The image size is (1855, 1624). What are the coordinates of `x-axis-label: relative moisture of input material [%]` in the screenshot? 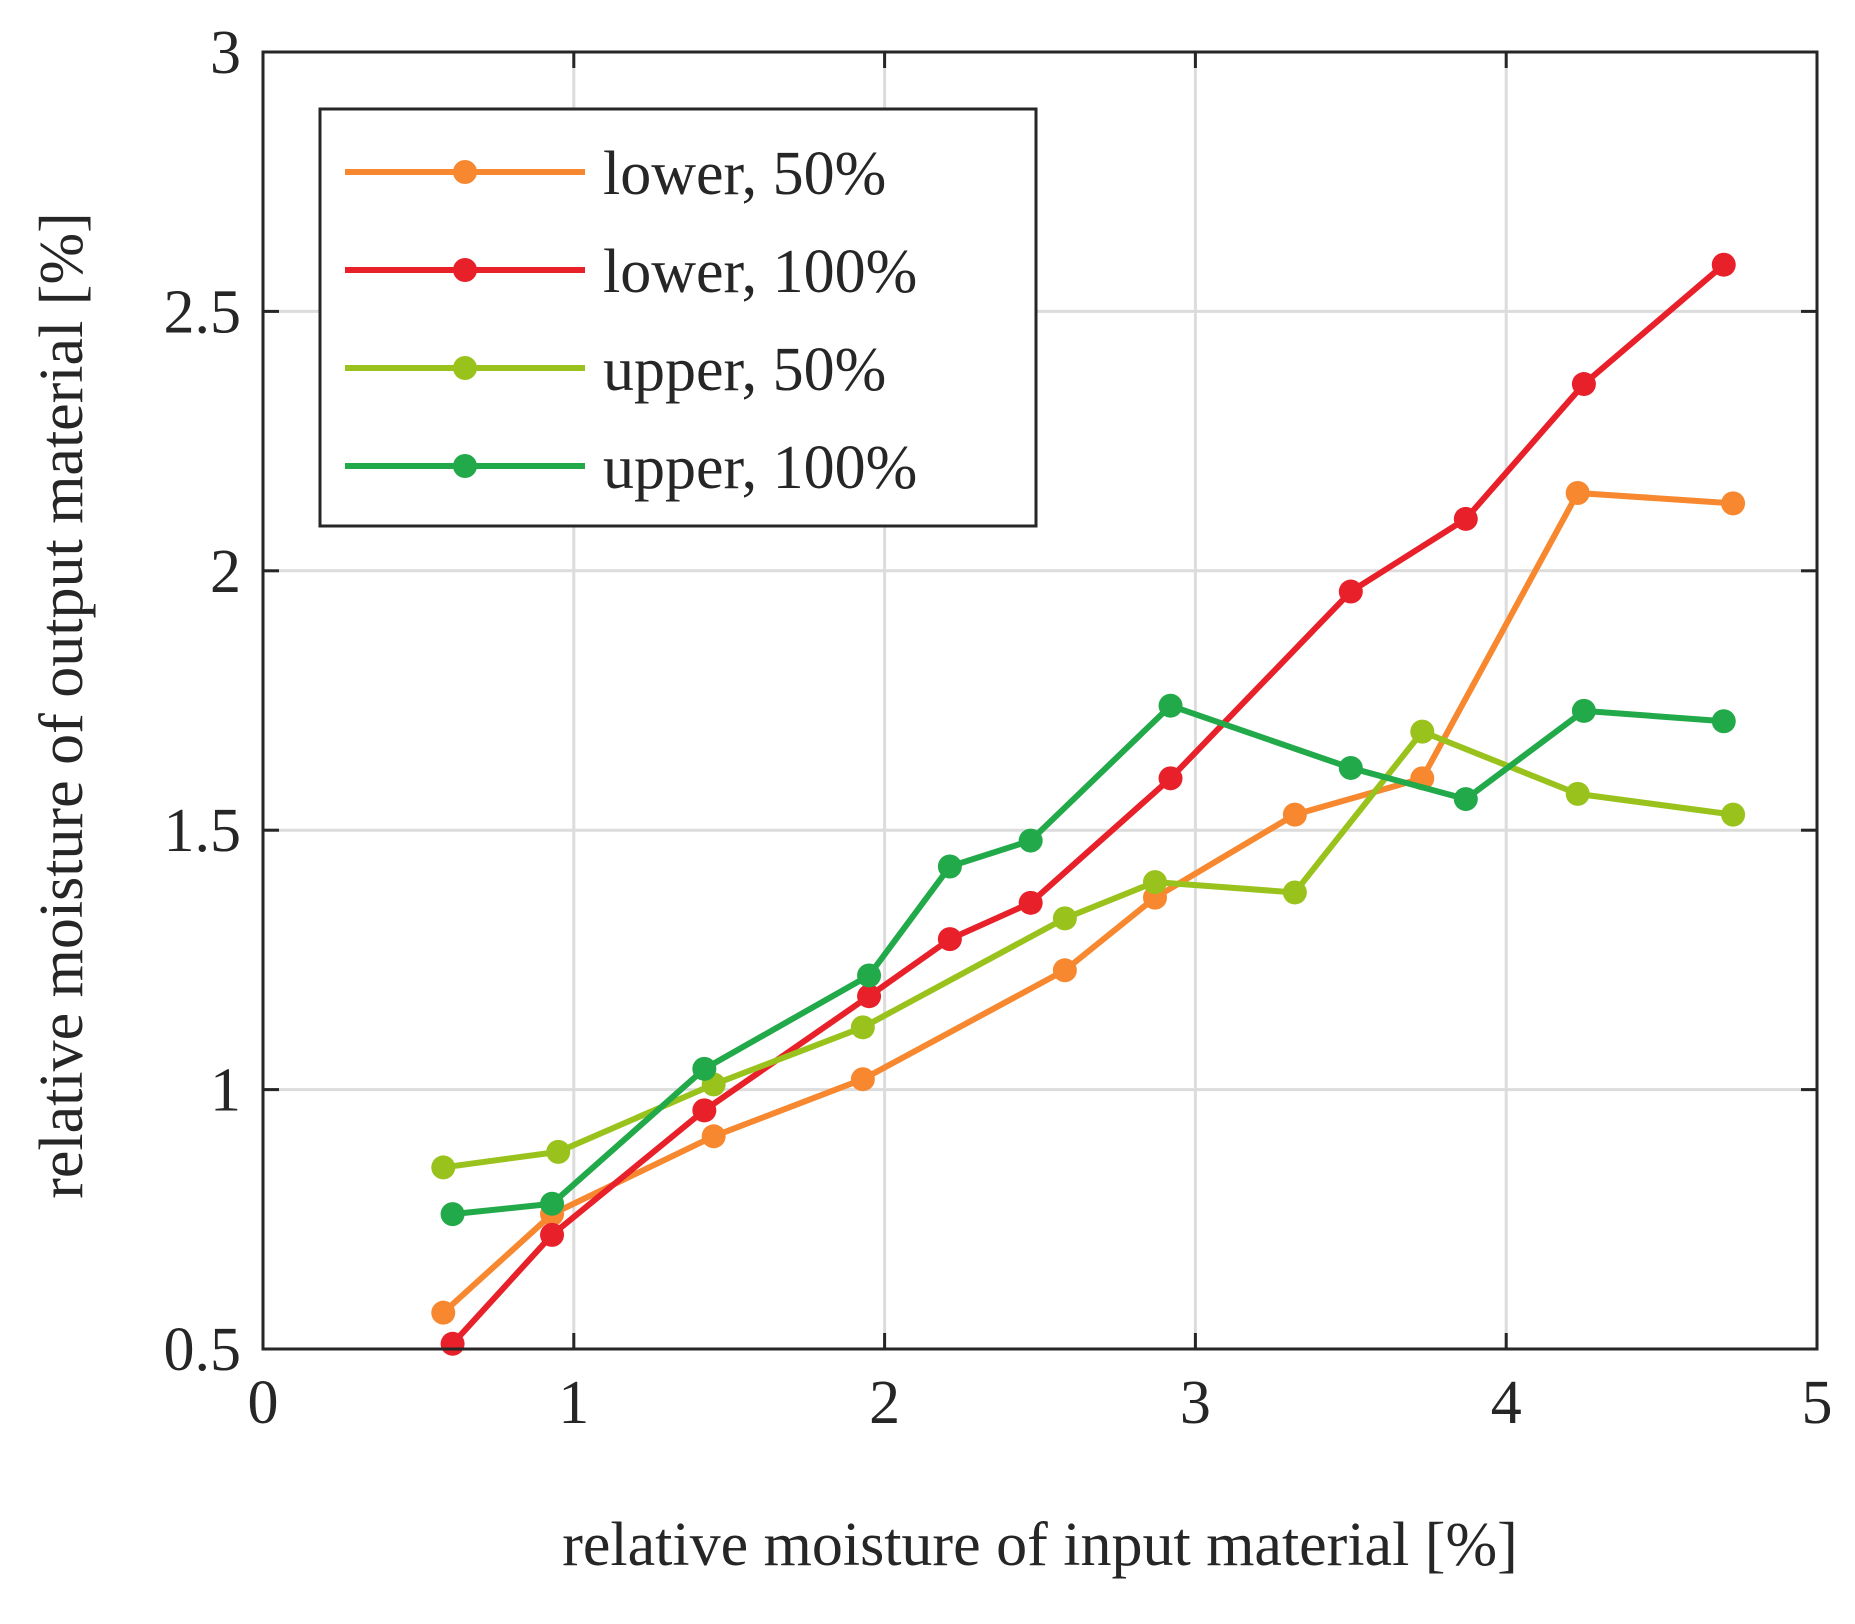 It's located at (1040, 1545).